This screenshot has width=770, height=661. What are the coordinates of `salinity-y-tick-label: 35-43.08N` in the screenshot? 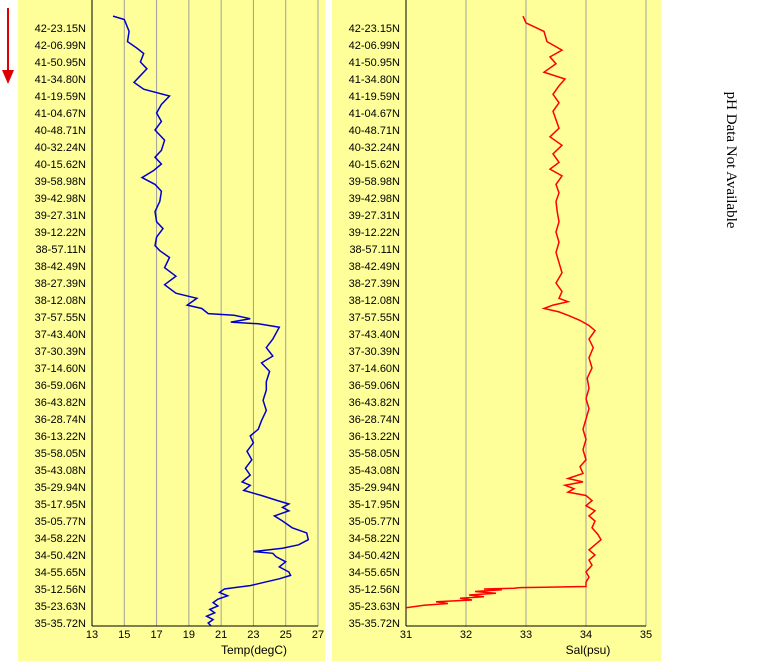 It's located at (374, 471).